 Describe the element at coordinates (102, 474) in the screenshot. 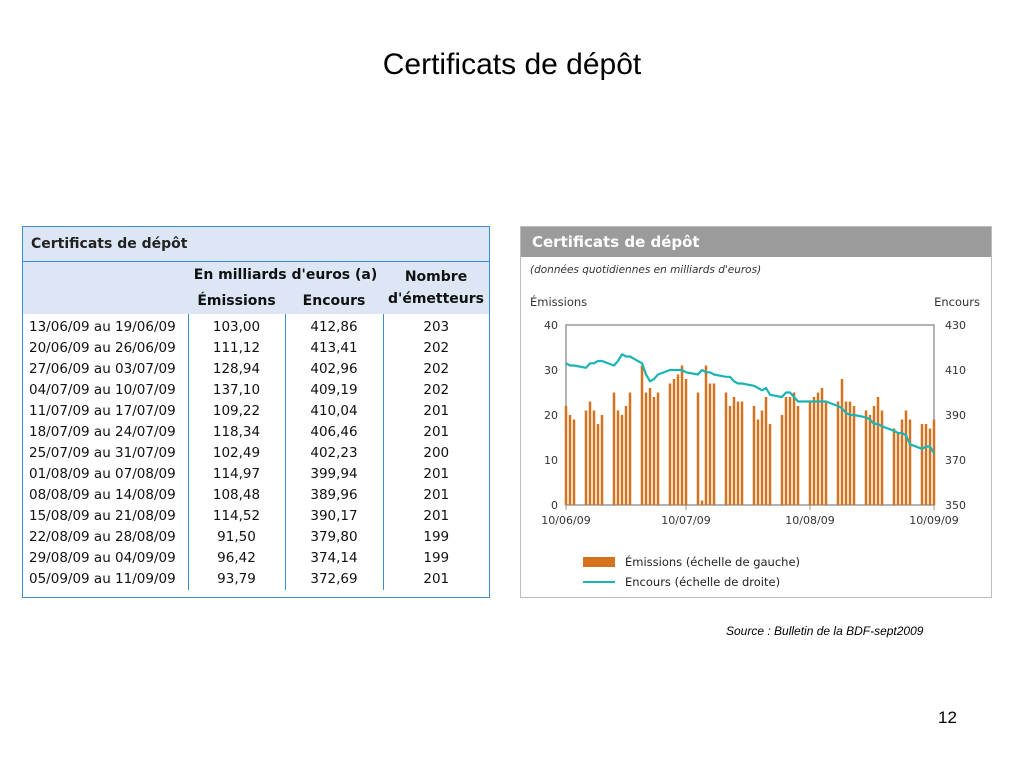

I see `period-cell: 01/08/09 au 07/08/09` at that location.